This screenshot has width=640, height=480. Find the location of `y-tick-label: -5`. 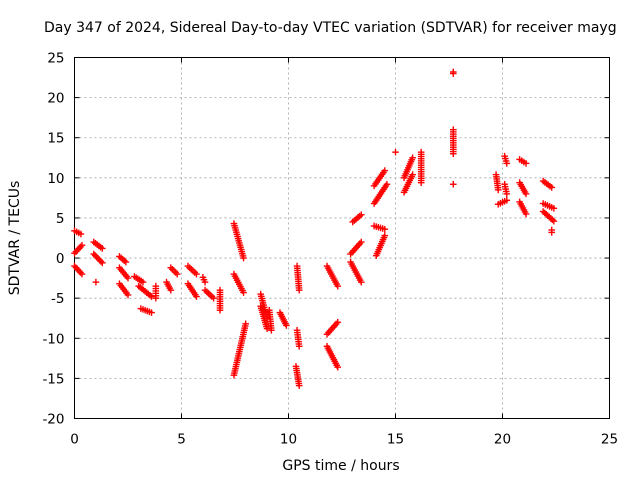

y-tick-label: -5 is located at coordinates (57, 299).